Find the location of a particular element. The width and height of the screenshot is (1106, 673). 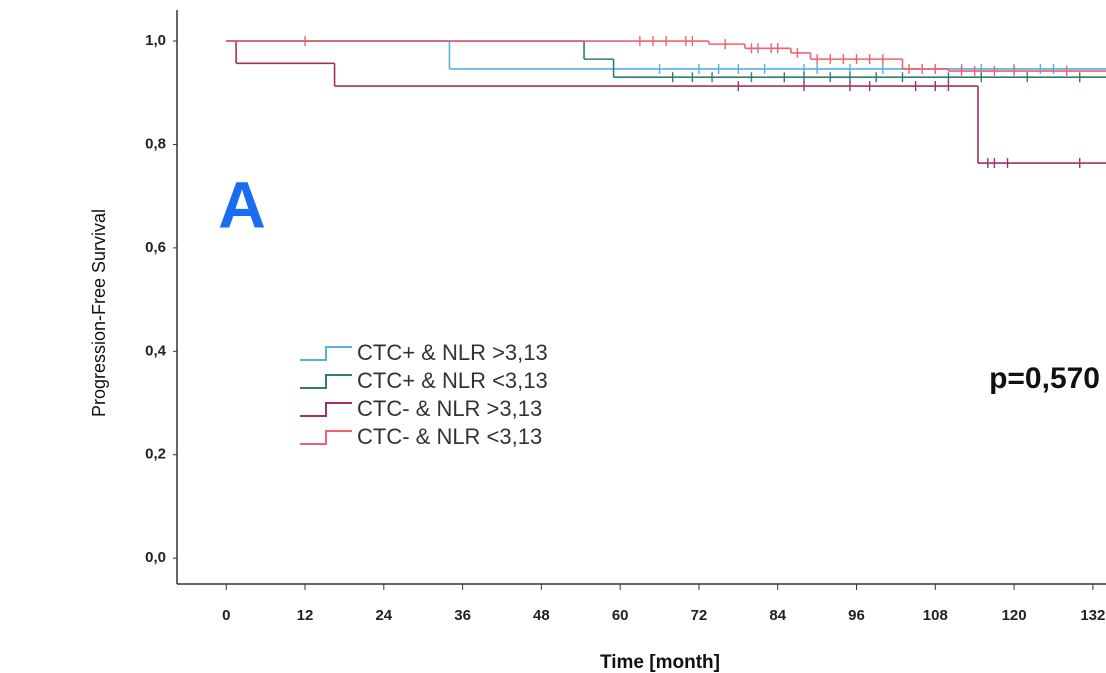

legend-label: CTC+ & NLR <3,13 is located at coordinates (452, 380).